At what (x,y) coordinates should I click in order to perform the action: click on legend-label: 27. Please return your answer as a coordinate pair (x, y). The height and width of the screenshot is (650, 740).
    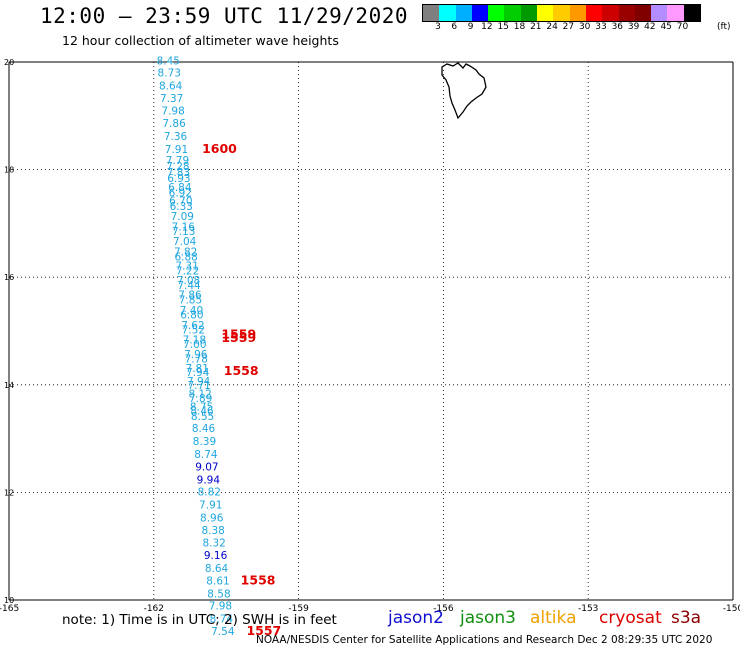
    Looking at the image, I should click on (568, 27).